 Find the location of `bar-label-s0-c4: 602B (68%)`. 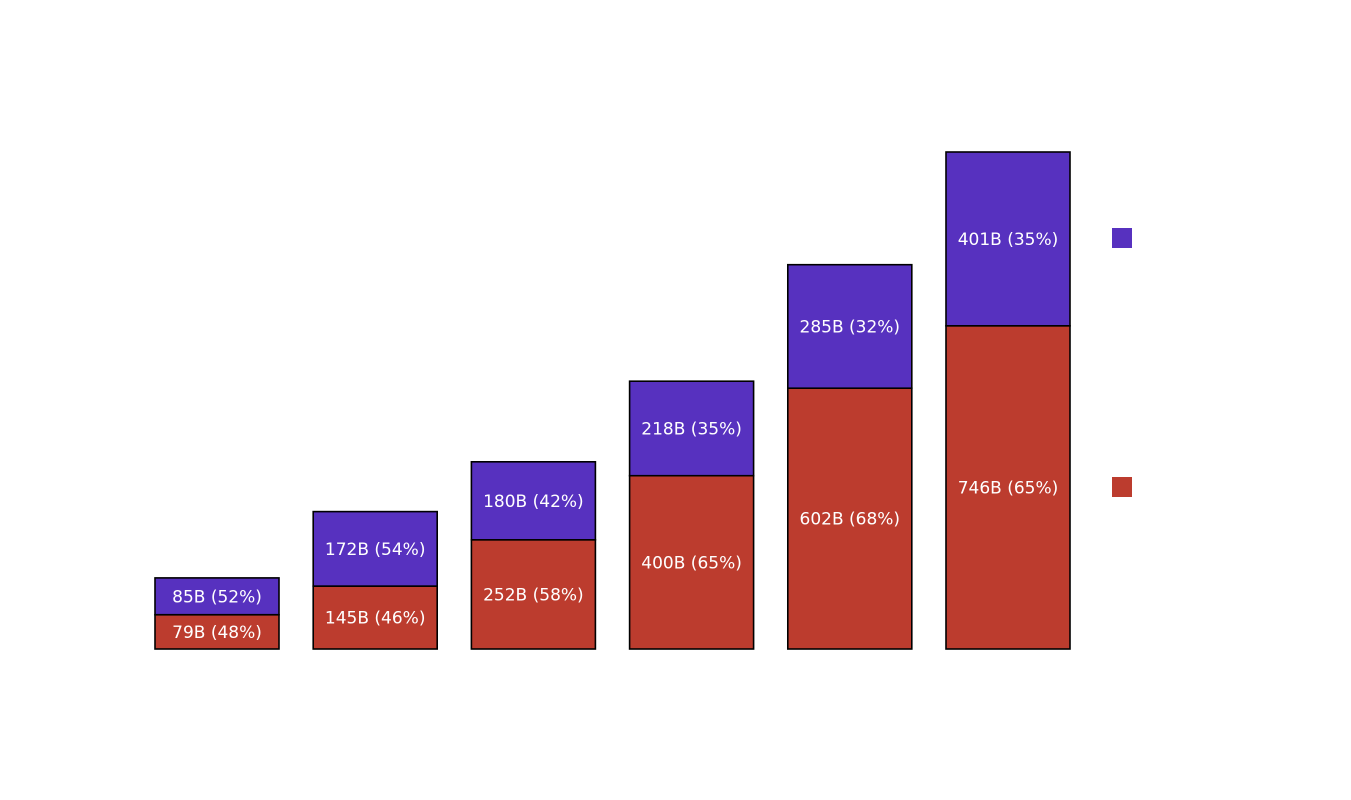

bar-label-s0-c4: 602B (68%) is located at coordinates (850, 520).